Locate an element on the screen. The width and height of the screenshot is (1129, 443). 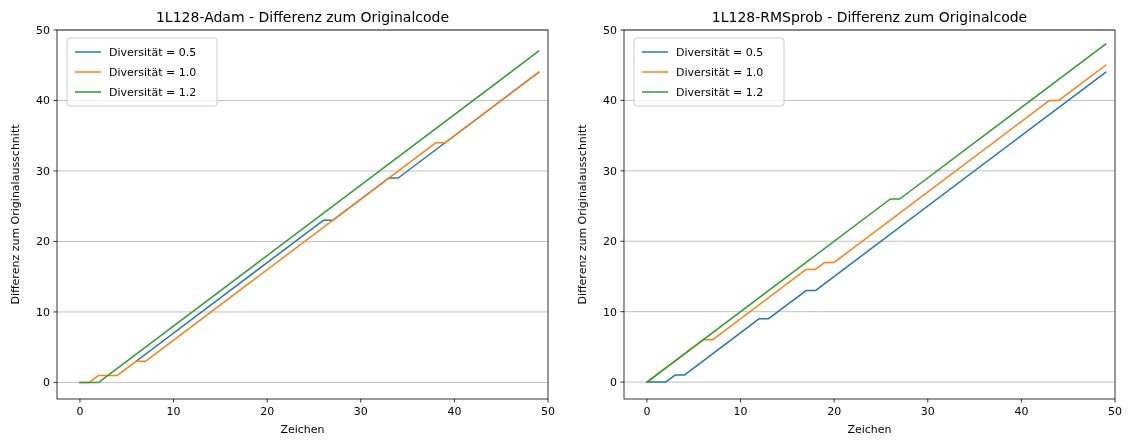
chart-title: 1L128-Adam - Differenz zum Originalcode is located at coordinates (302, 17).